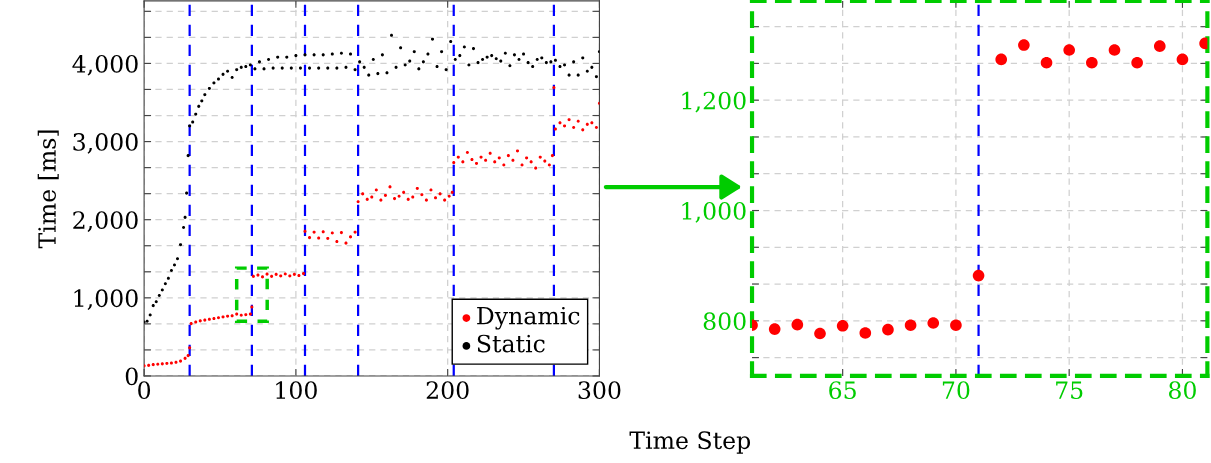 This screenshot has width=1211, height=463. What do you see at coordinates (1182, 390) in the screenshot?
I see `x-tick-label: 80` at bounding box center [1182, 390].